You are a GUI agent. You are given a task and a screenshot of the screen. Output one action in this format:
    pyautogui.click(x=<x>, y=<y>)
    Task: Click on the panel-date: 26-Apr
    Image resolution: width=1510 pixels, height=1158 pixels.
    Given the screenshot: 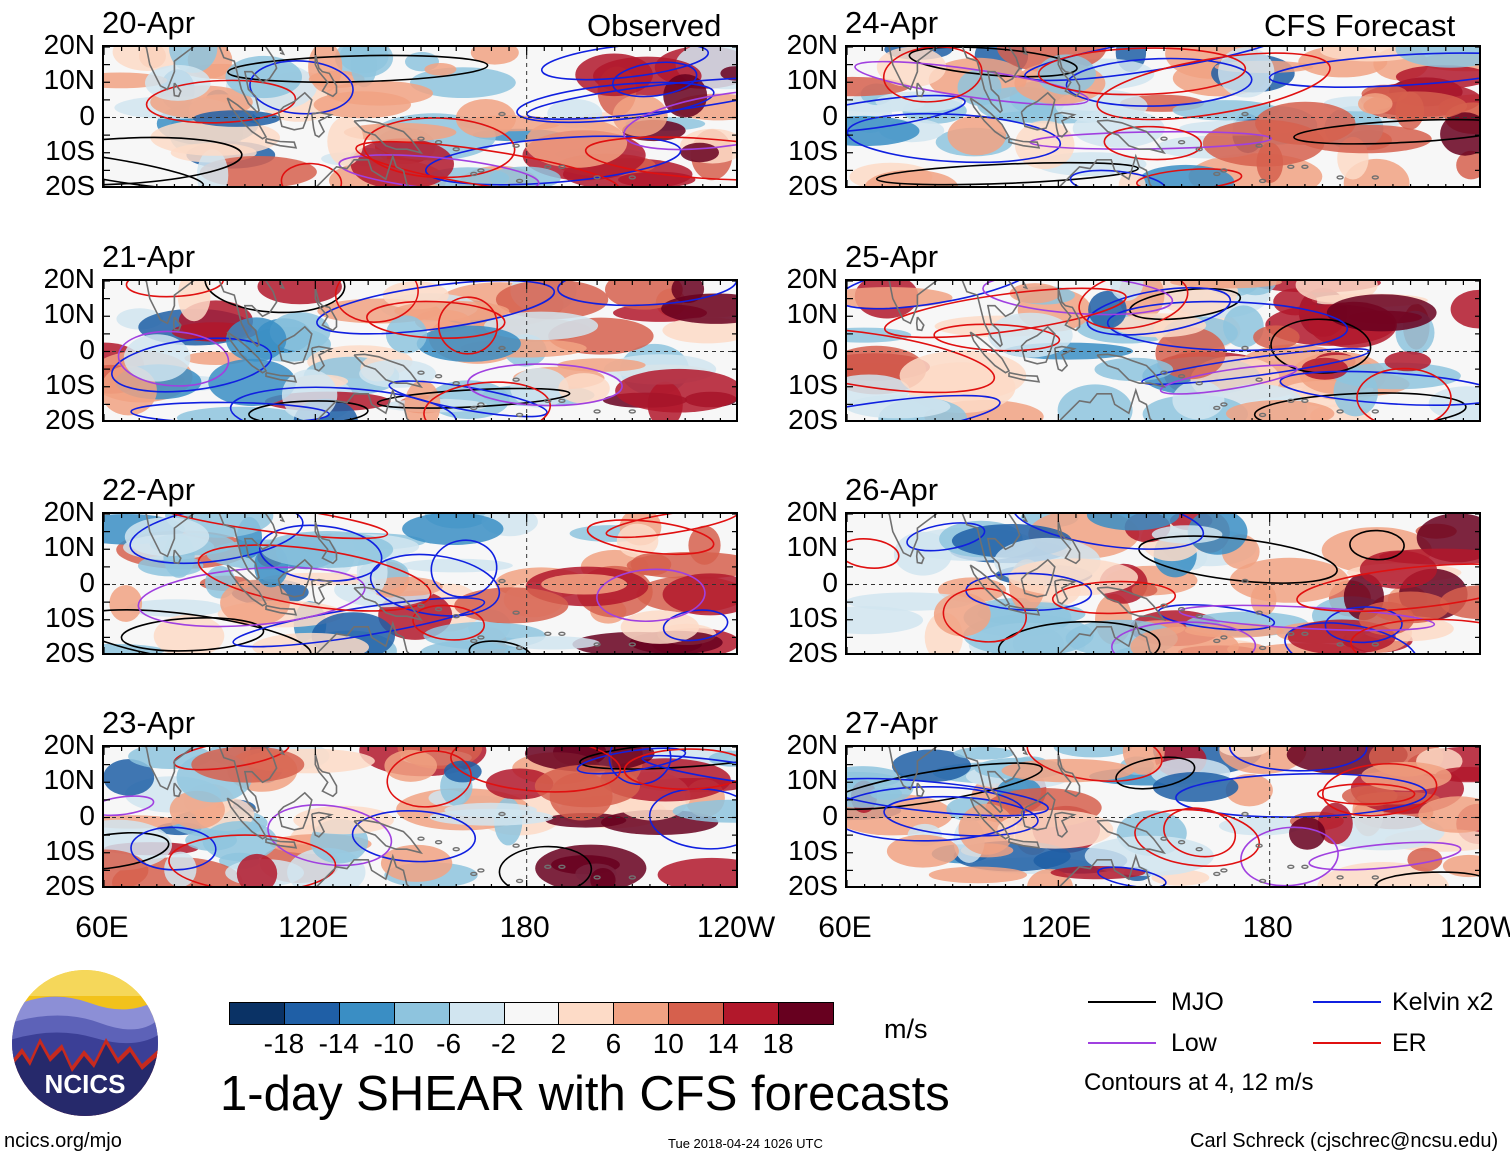 What is the action you would take?
    pyautogui.click(x=892, y=489)
    